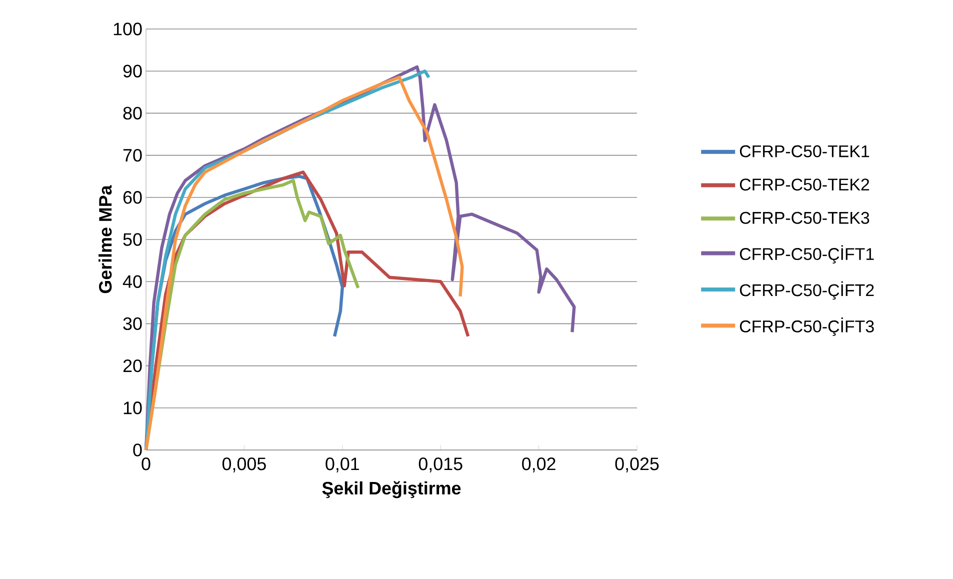 This screenshot has width=953, height=579. What do you see at coordinates (805, 151) in the screenshot?
I see `legend-label: CFRP-C50-TEK1` at bounding box center [805, 151].